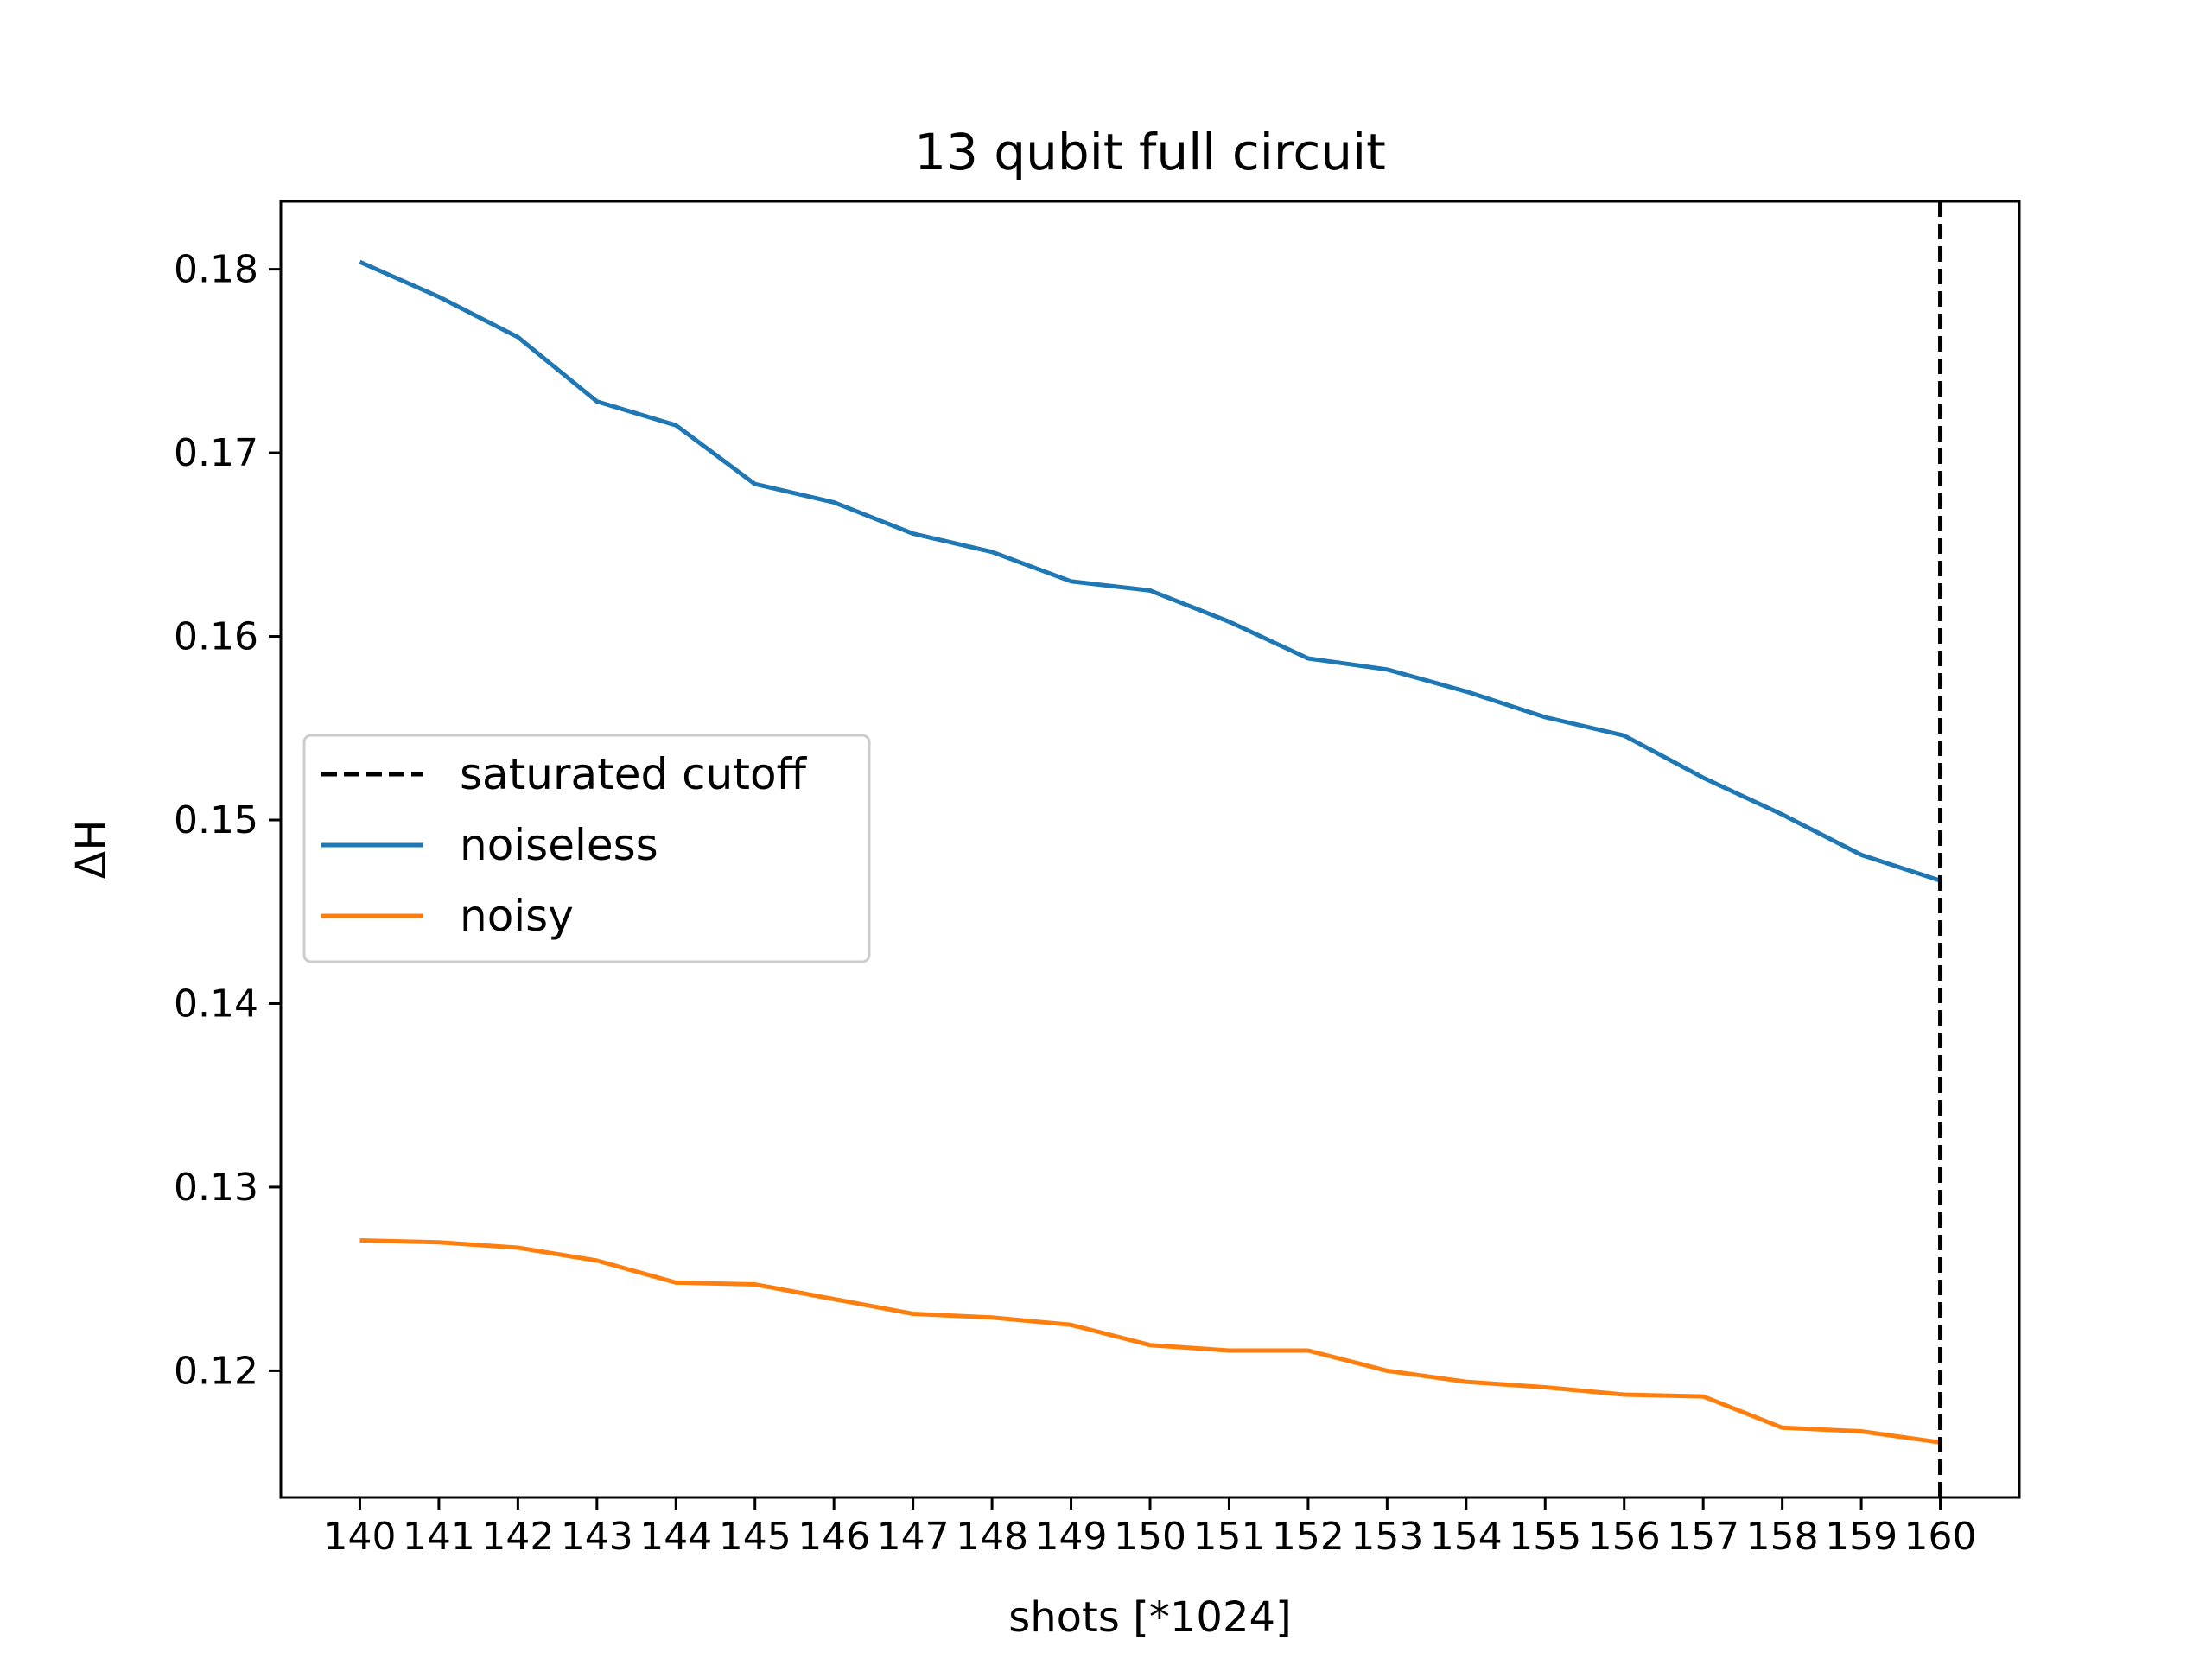 The height and width of the screenshot is (1659, 2212). I want to click on legend: saturated cutoff noiseless noisy, so click(586, 848).